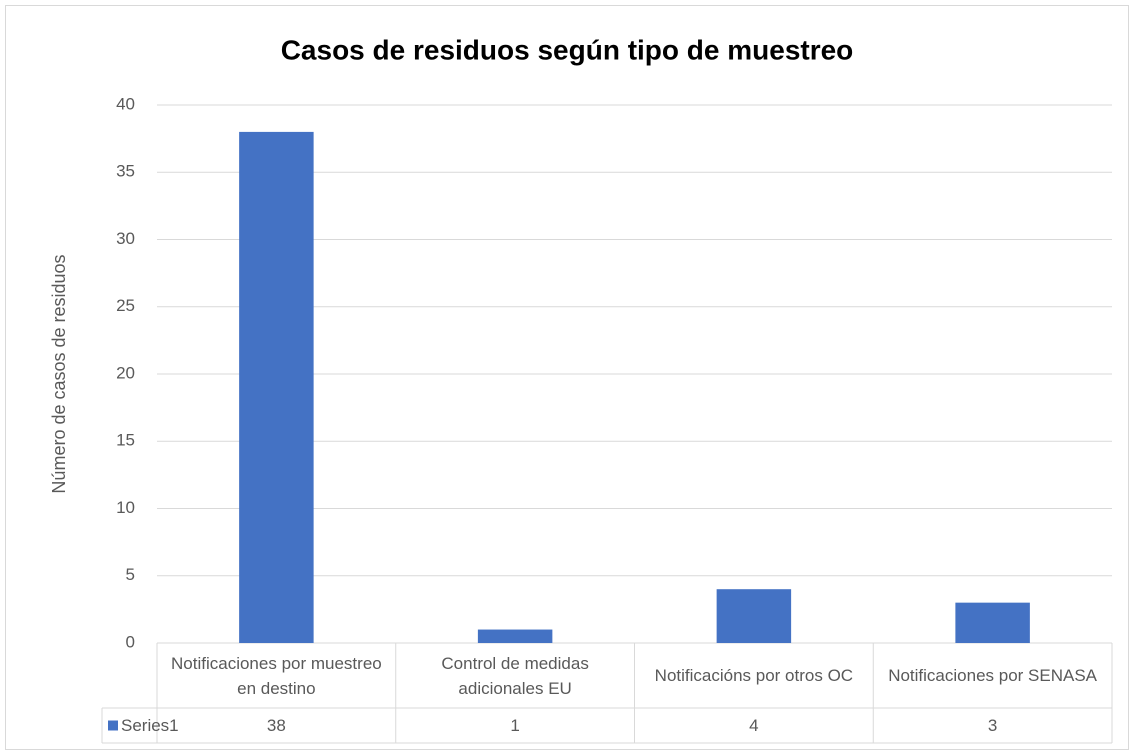 This screenshot has height=756, width=1134. Describe the element at coordinates (59, 373) in the screenshot. I see `y-axis-label: Número de casos de residuos` at that location.